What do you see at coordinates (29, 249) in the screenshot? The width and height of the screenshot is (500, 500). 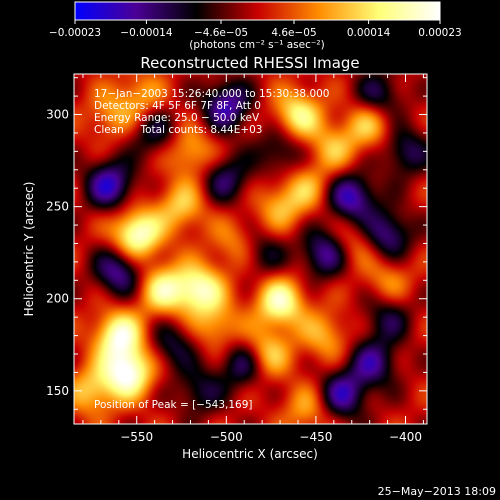 I see `y-axis-label: Heliocentric Y (arcsec)` at bounding box center [29, 249].